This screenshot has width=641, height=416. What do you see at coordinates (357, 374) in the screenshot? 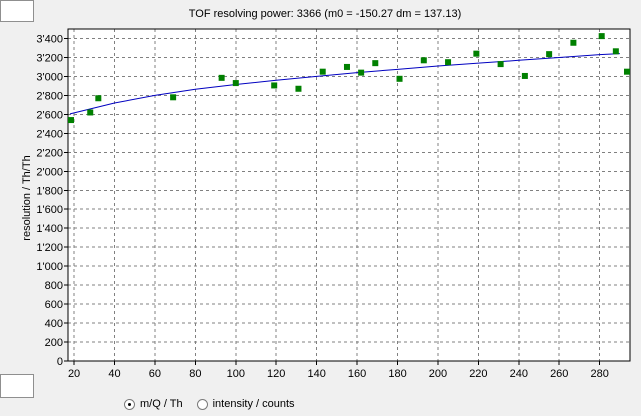
I see `x-tick-label: 160` at bounding box center [357, 374].